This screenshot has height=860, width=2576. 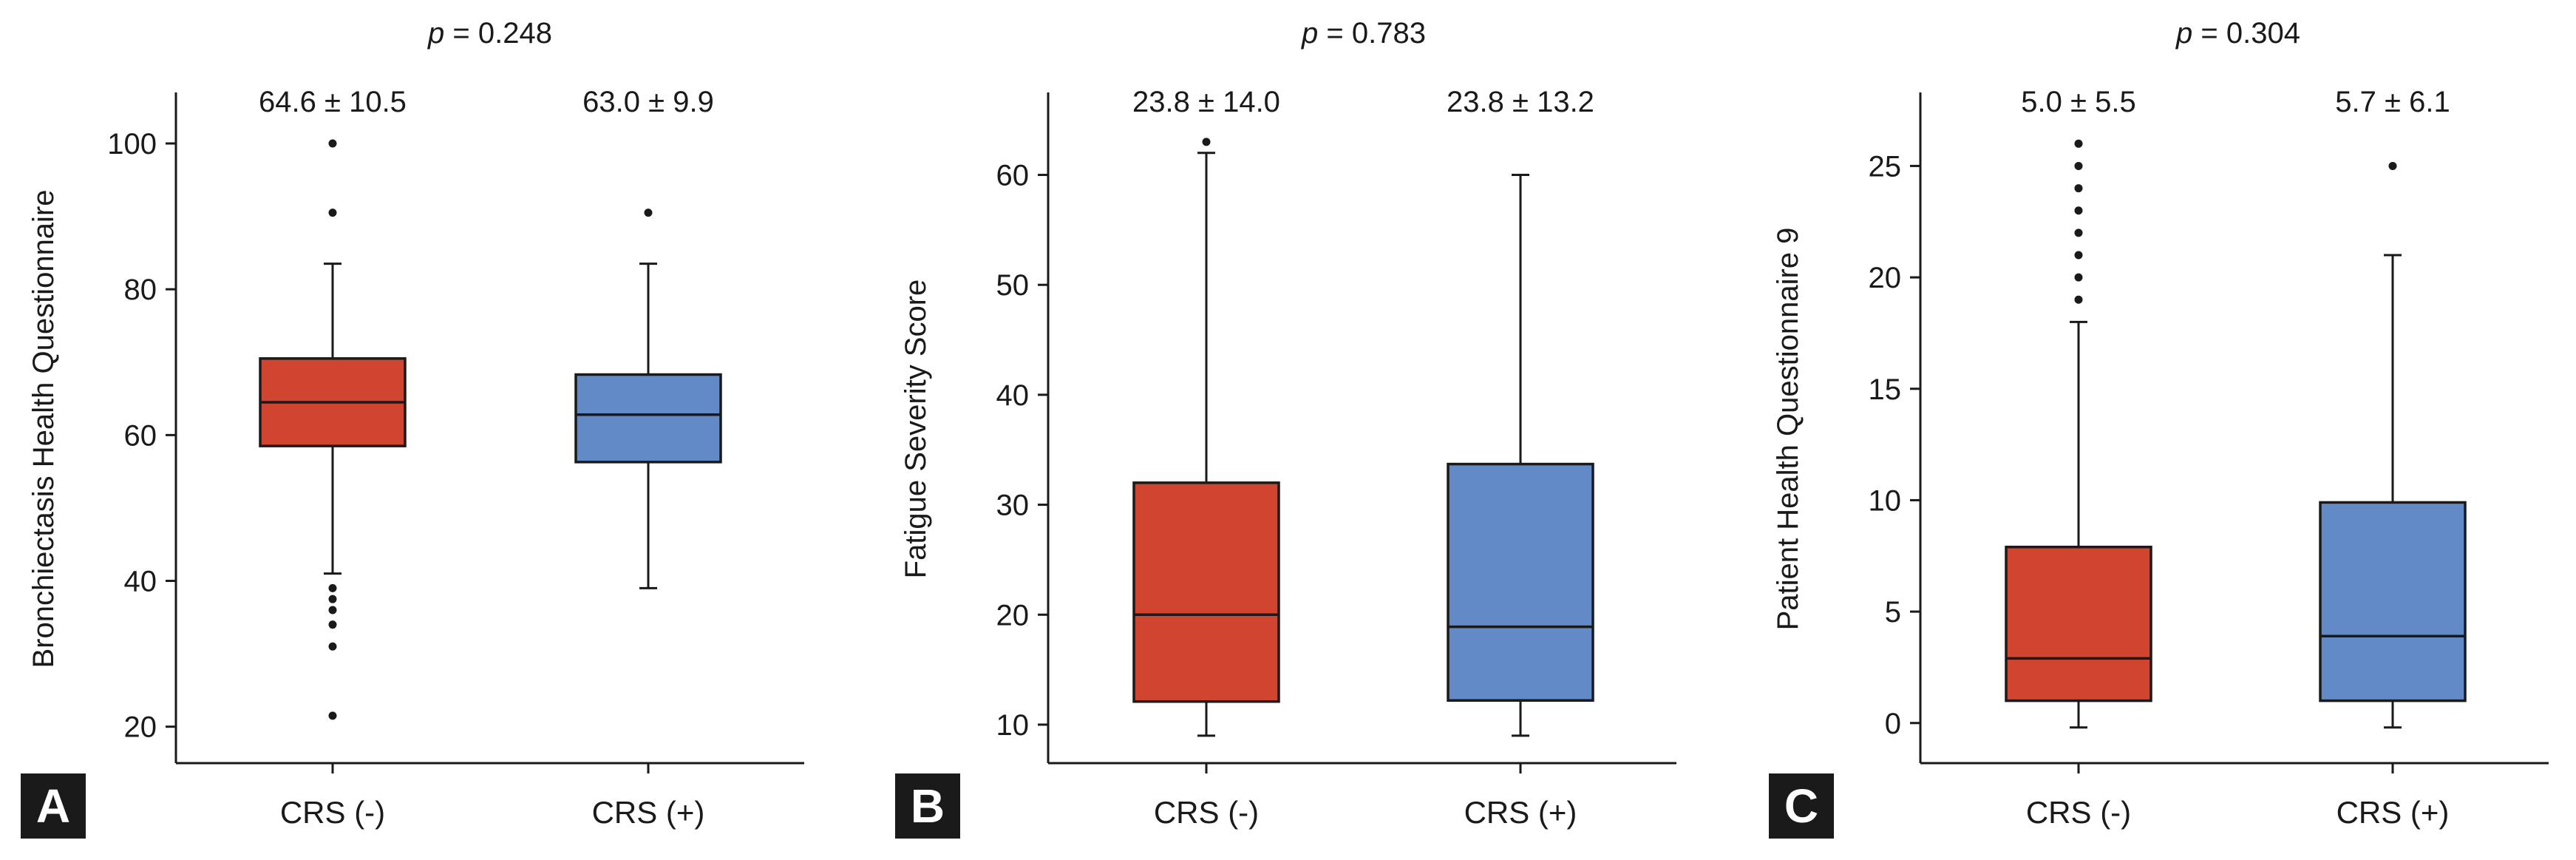 What do you see at coordinates (333, 458) in the screenshot?
I see `box-series-crs-negative: CRS (-) 64.6 ± 10.5` at bounding box center [333, 458].